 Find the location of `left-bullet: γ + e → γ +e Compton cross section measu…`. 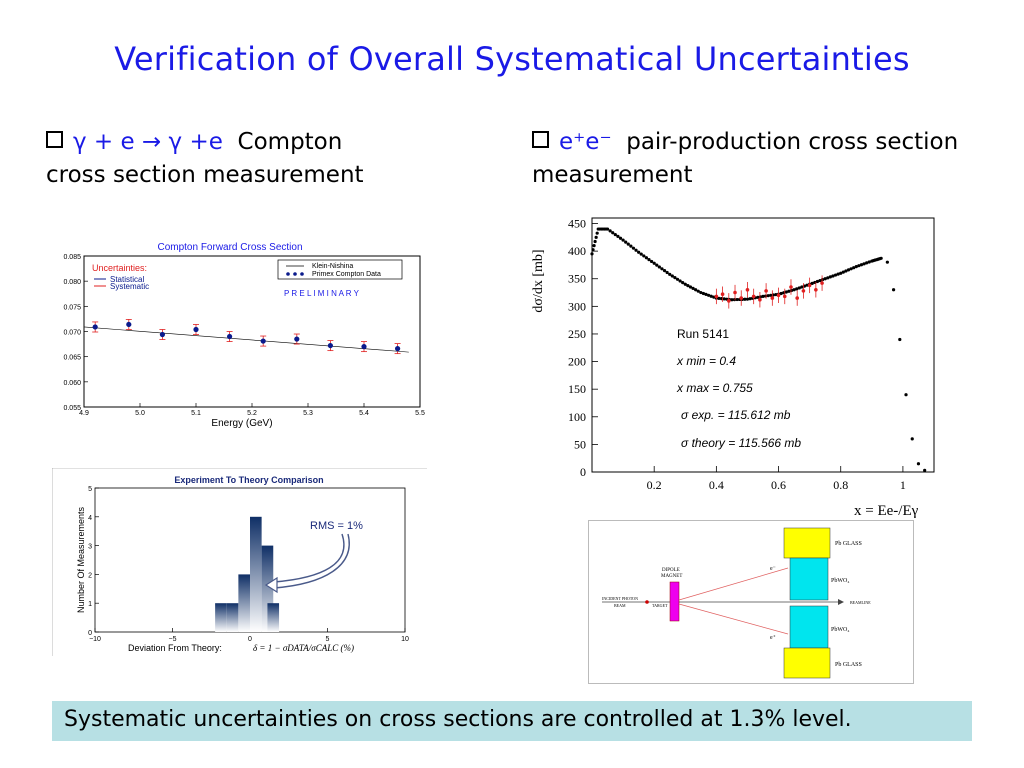

left-bullet: γ + e → γ +e Compton cross section measu… is located at coordinates (276, 159).